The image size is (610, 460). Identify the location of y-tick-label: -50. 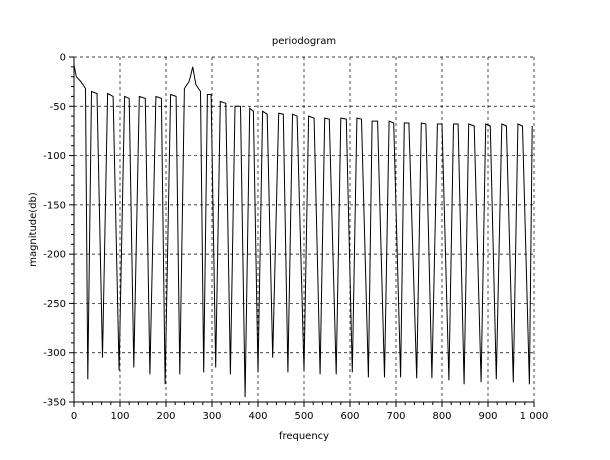
(58, 107).